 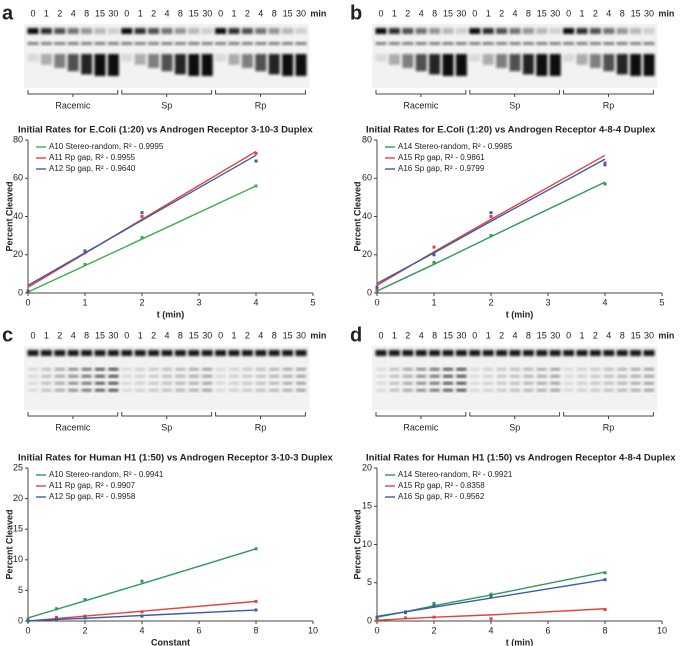 I want to click on y-tick-label: 0, so click(x=369, y=292).